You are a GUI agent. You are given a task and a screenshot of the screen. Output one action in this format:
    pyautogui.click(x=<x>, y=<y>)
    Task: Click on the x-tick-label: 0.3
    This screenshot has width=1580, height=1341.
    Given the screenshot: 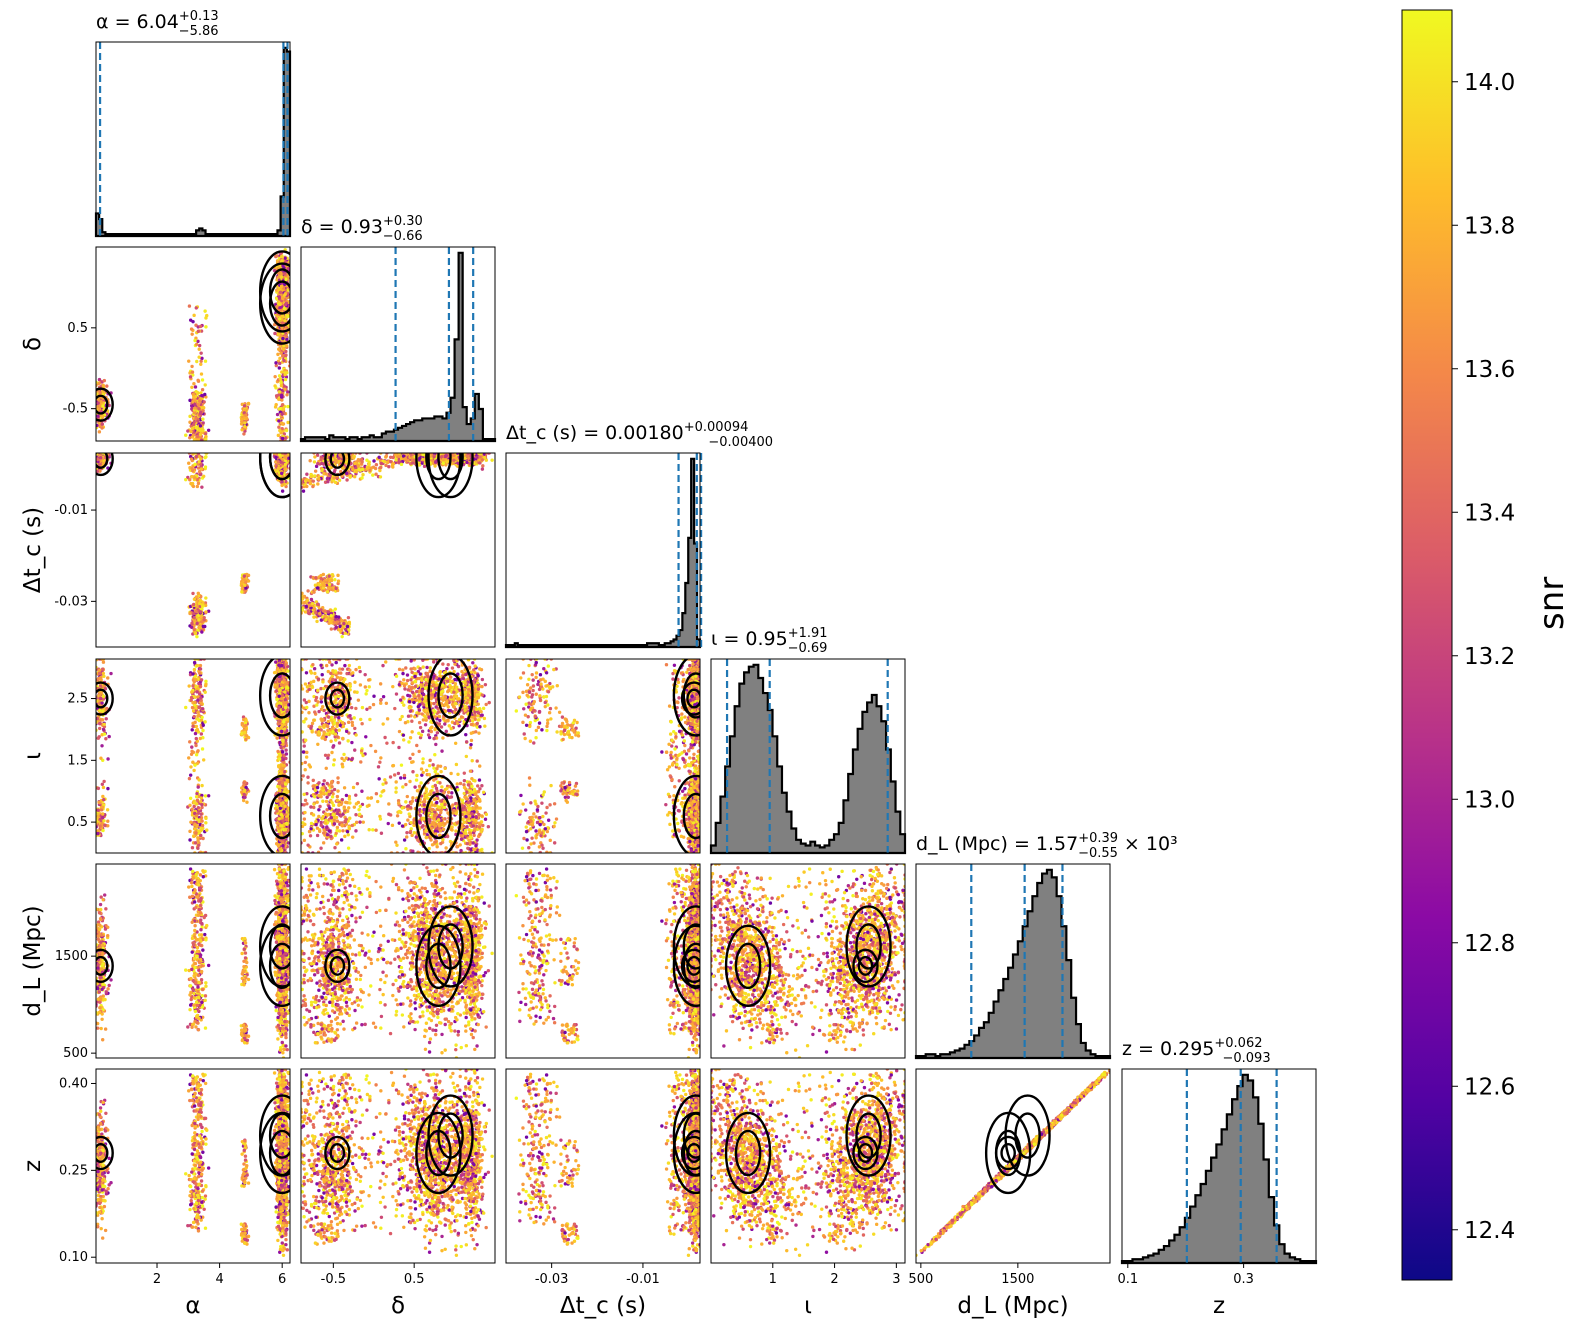 What is the action you would take?
    pyautogui.click(x=1243, y=1279)
    